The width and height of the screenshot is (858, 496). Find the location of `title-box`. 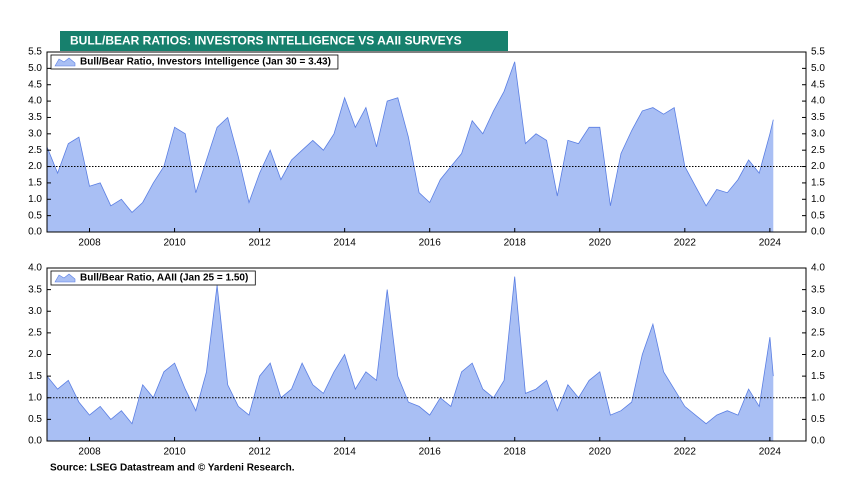

title-box is located at coordinates (284, 41).